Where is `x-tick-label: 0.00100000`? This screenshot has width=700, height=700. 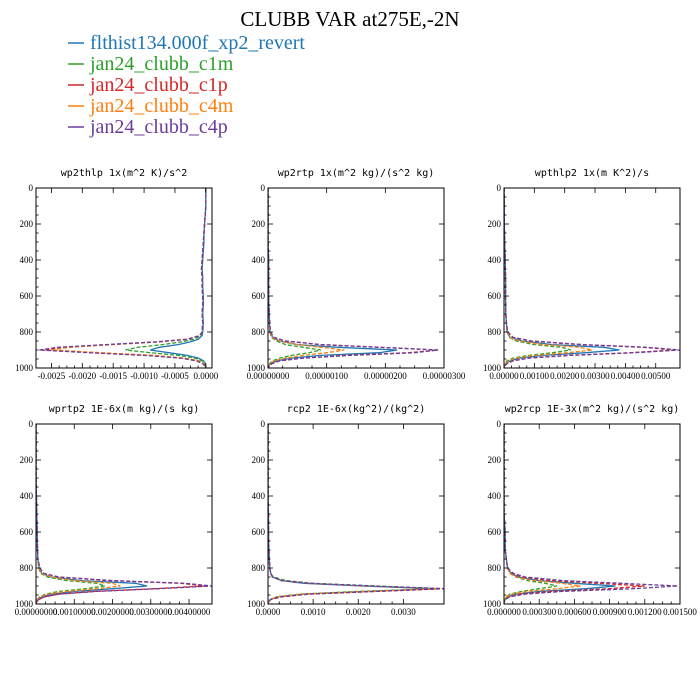 x-tick-label: 0.00100000 is located at coordinates (74, 612).